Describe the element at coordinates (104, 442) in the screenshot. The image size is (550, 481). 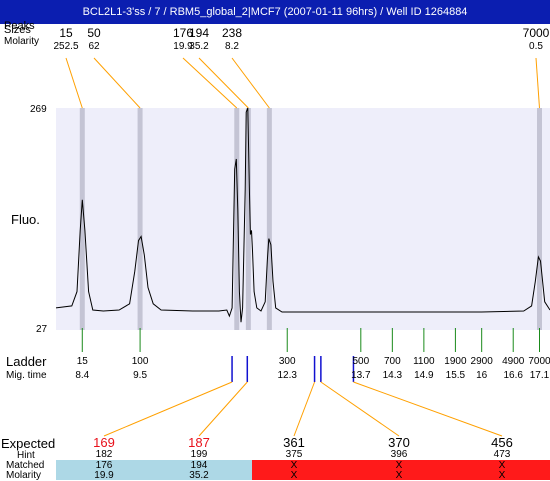
I see `expected-value: 169` at that location.